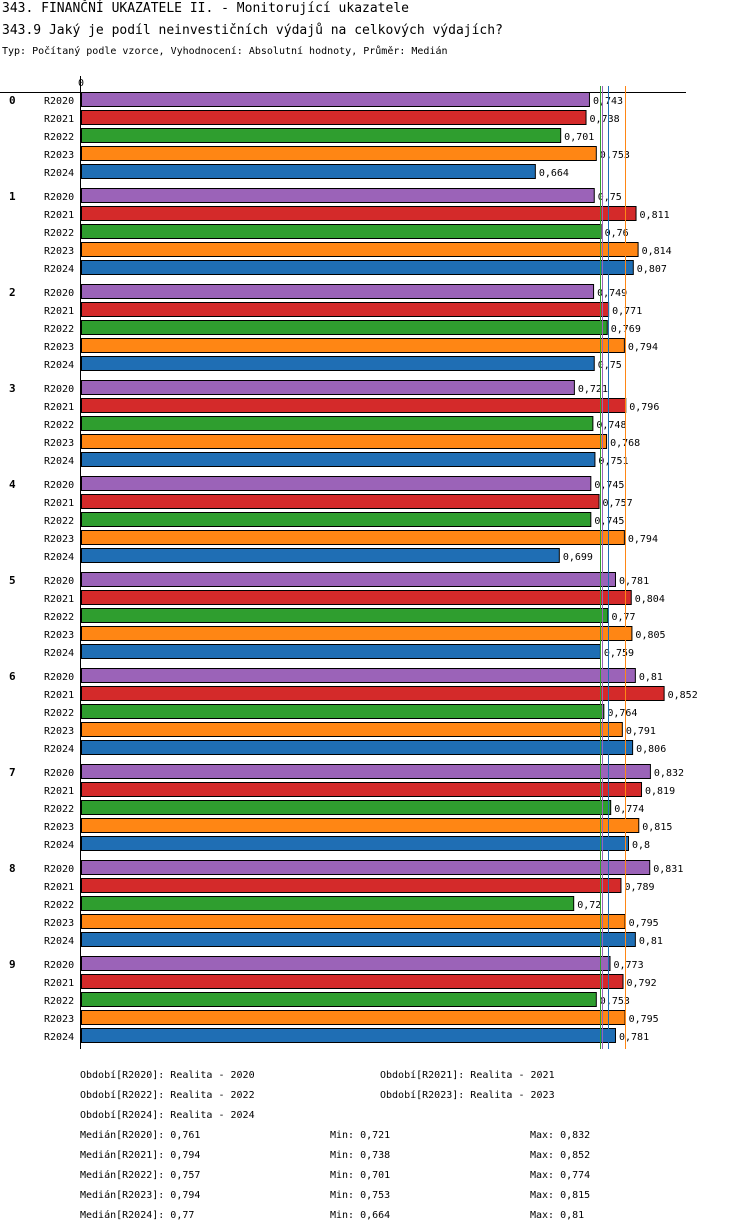 This screenshot has height=1232, width=750. Describe the element at coordinates (657, 251) in the screenshot. I see `bar-value-label: 0,814` at that location.